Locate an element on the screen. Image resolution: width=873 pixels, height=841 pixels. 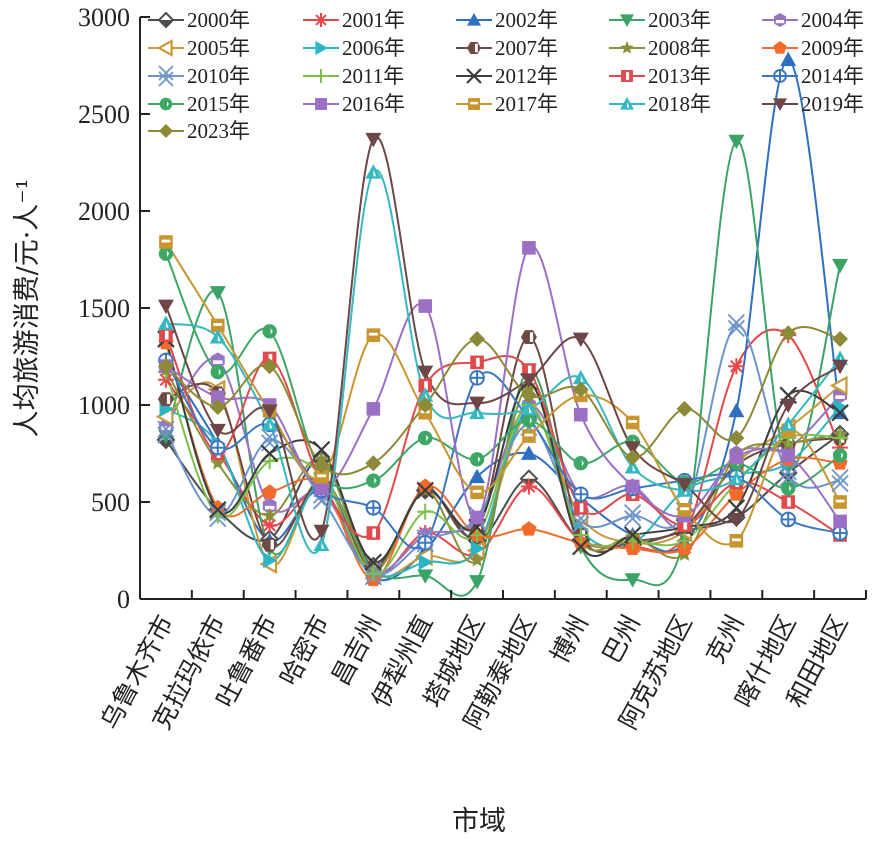
legend-item: 2000年 is located at coordinates (199, 20).